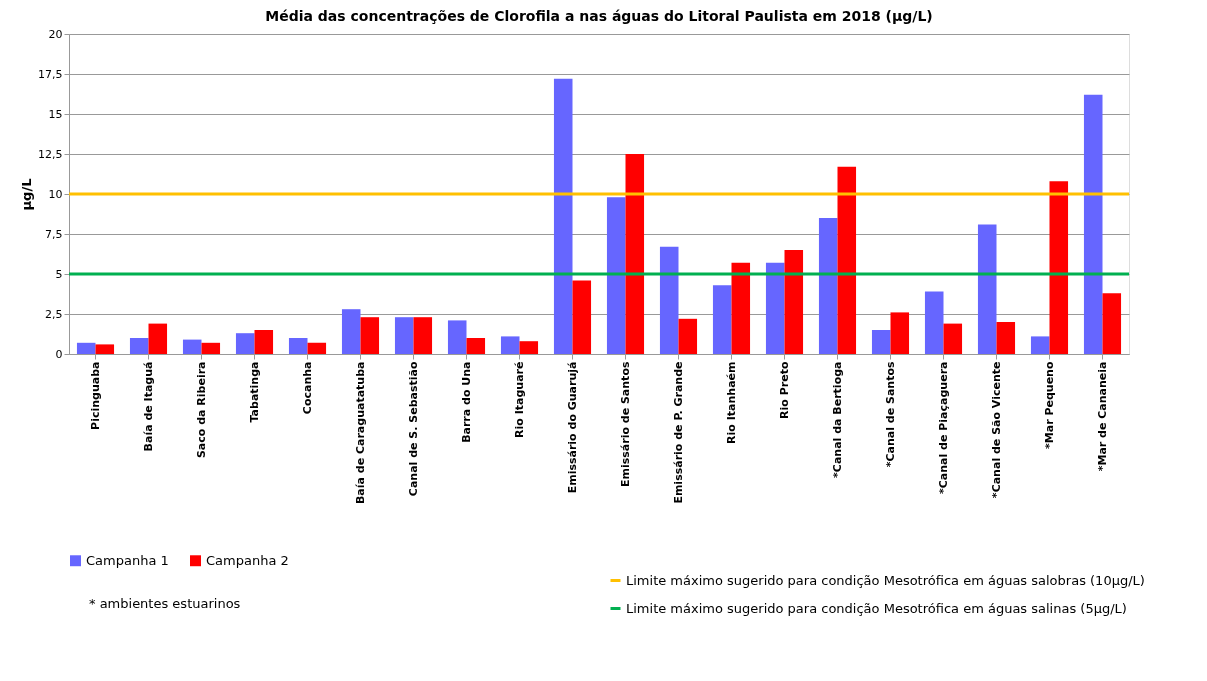 The width and height of the screenshot is (1207, 681). I want to click on y-tick-label: 2,5, so click(54, 314).